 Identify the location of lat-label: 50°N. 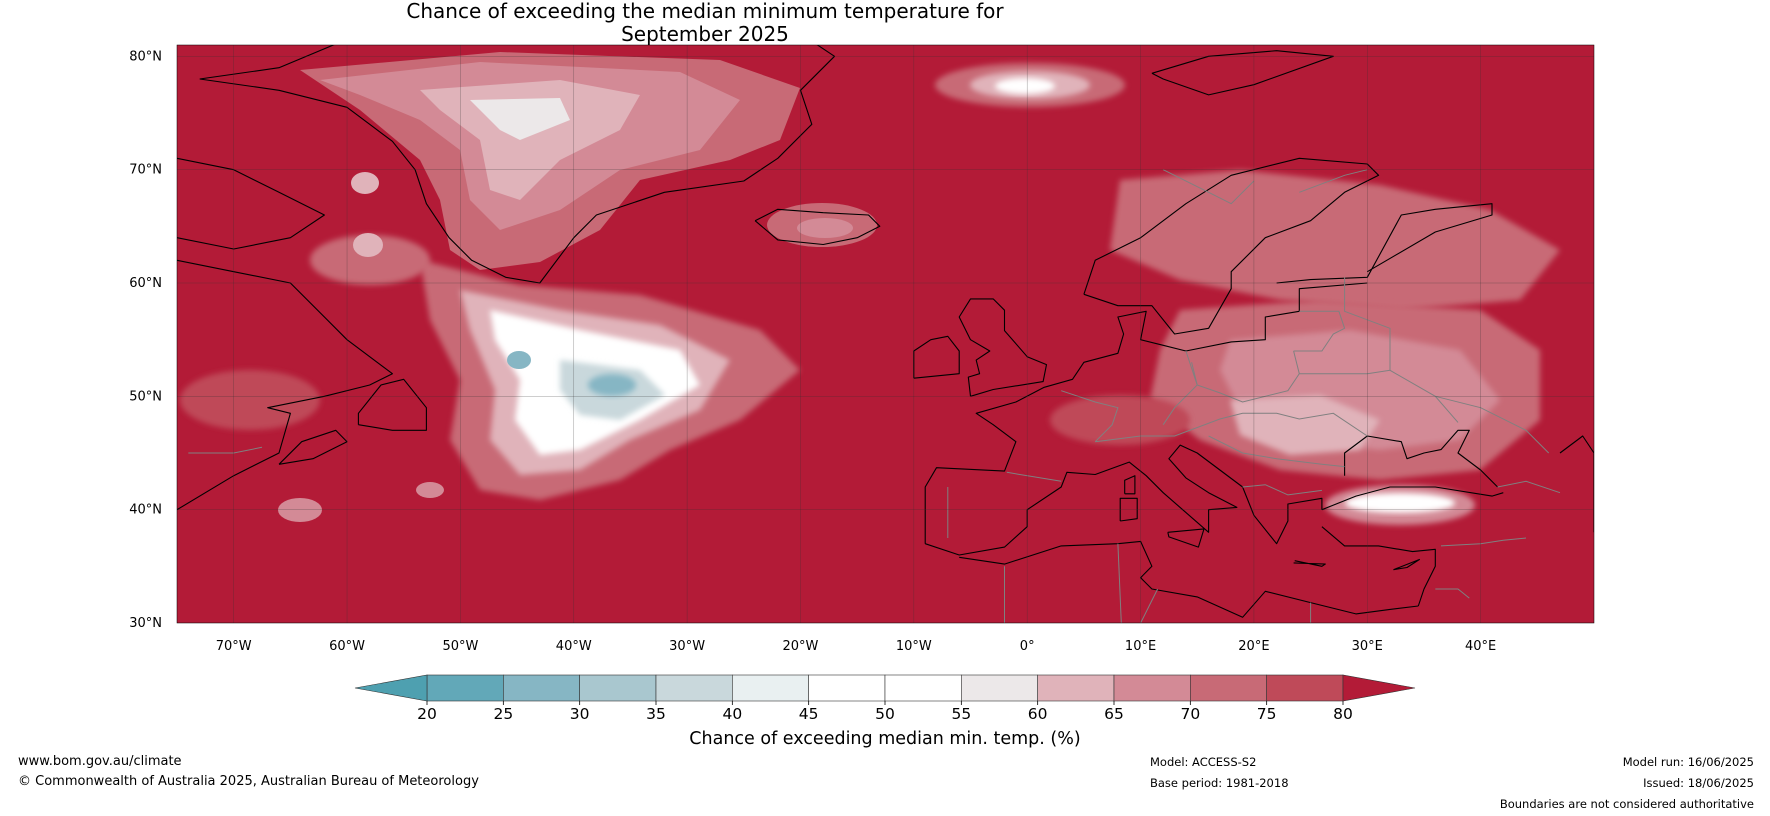
(145, 396).